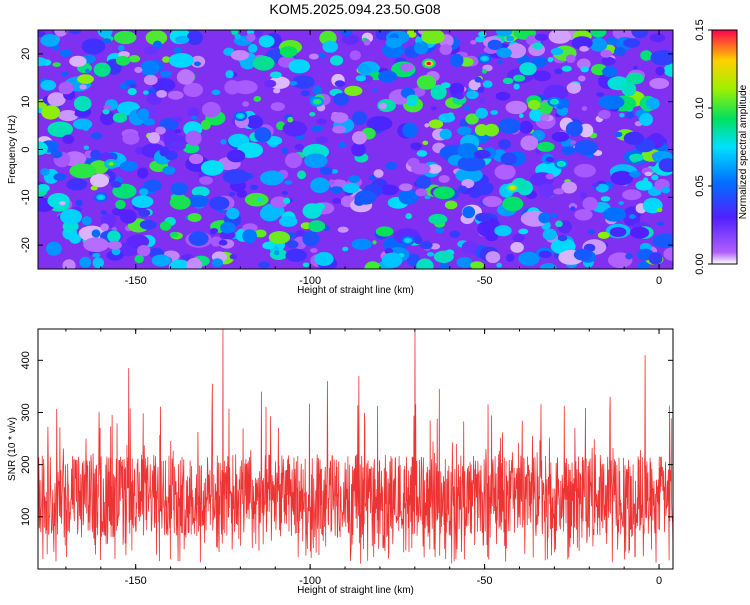 This screenshot has width=750, height=605. What do you see at coordinates (26, 54) in the screenshot?
I see `y-tick-label: 20` at bounding box center [26, 54].